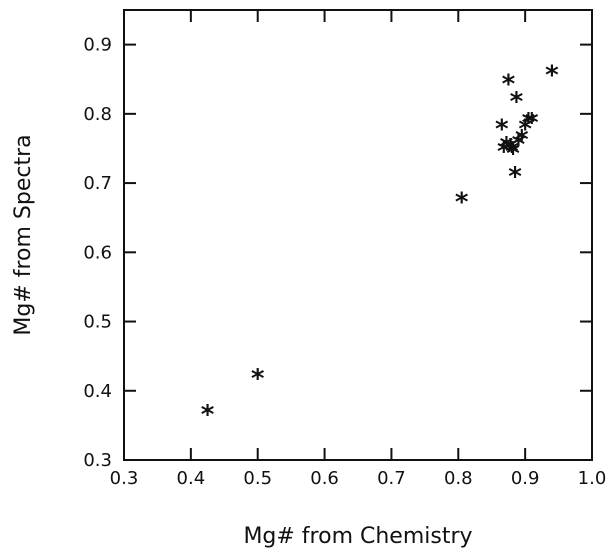  What do you see at coordinates (97, 183) in the screenshot?
I see `y-tick-label: 0.7` at bounding box center [97, 183].